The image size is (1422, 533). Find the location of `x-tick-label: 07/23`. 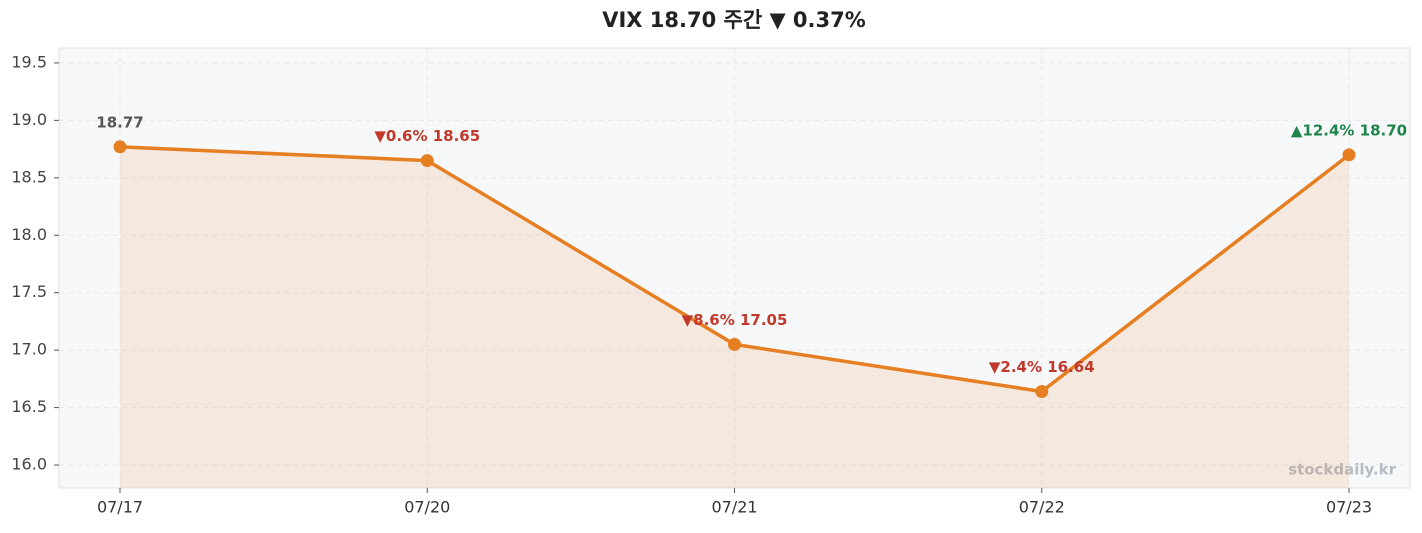

x-tick-label: 07/23 is located at coordinates (1349, 507).